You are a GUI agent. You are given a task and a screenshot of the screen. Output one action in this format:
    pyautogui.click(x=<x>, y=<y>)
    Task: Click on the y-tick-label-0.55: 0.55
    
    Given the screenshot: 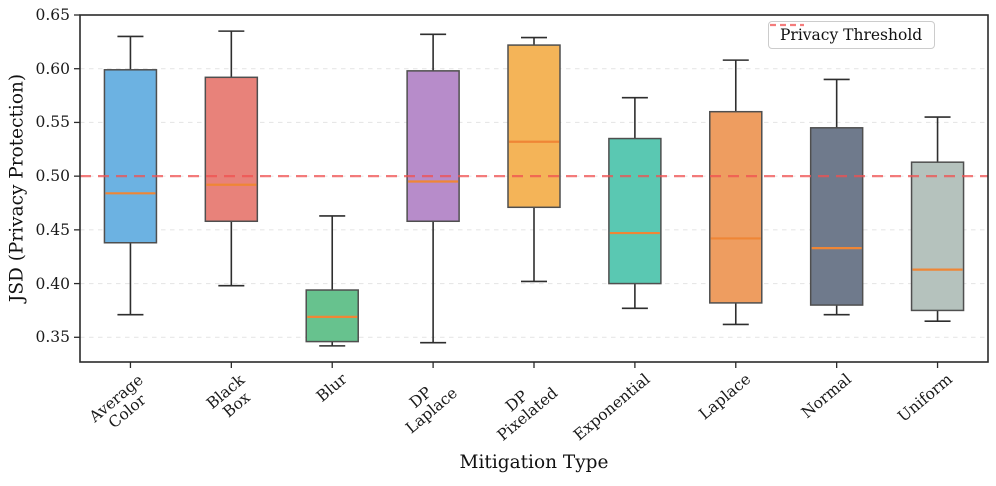 What is the action you would take?
    pyautogui.click(x=52, y=122)
    